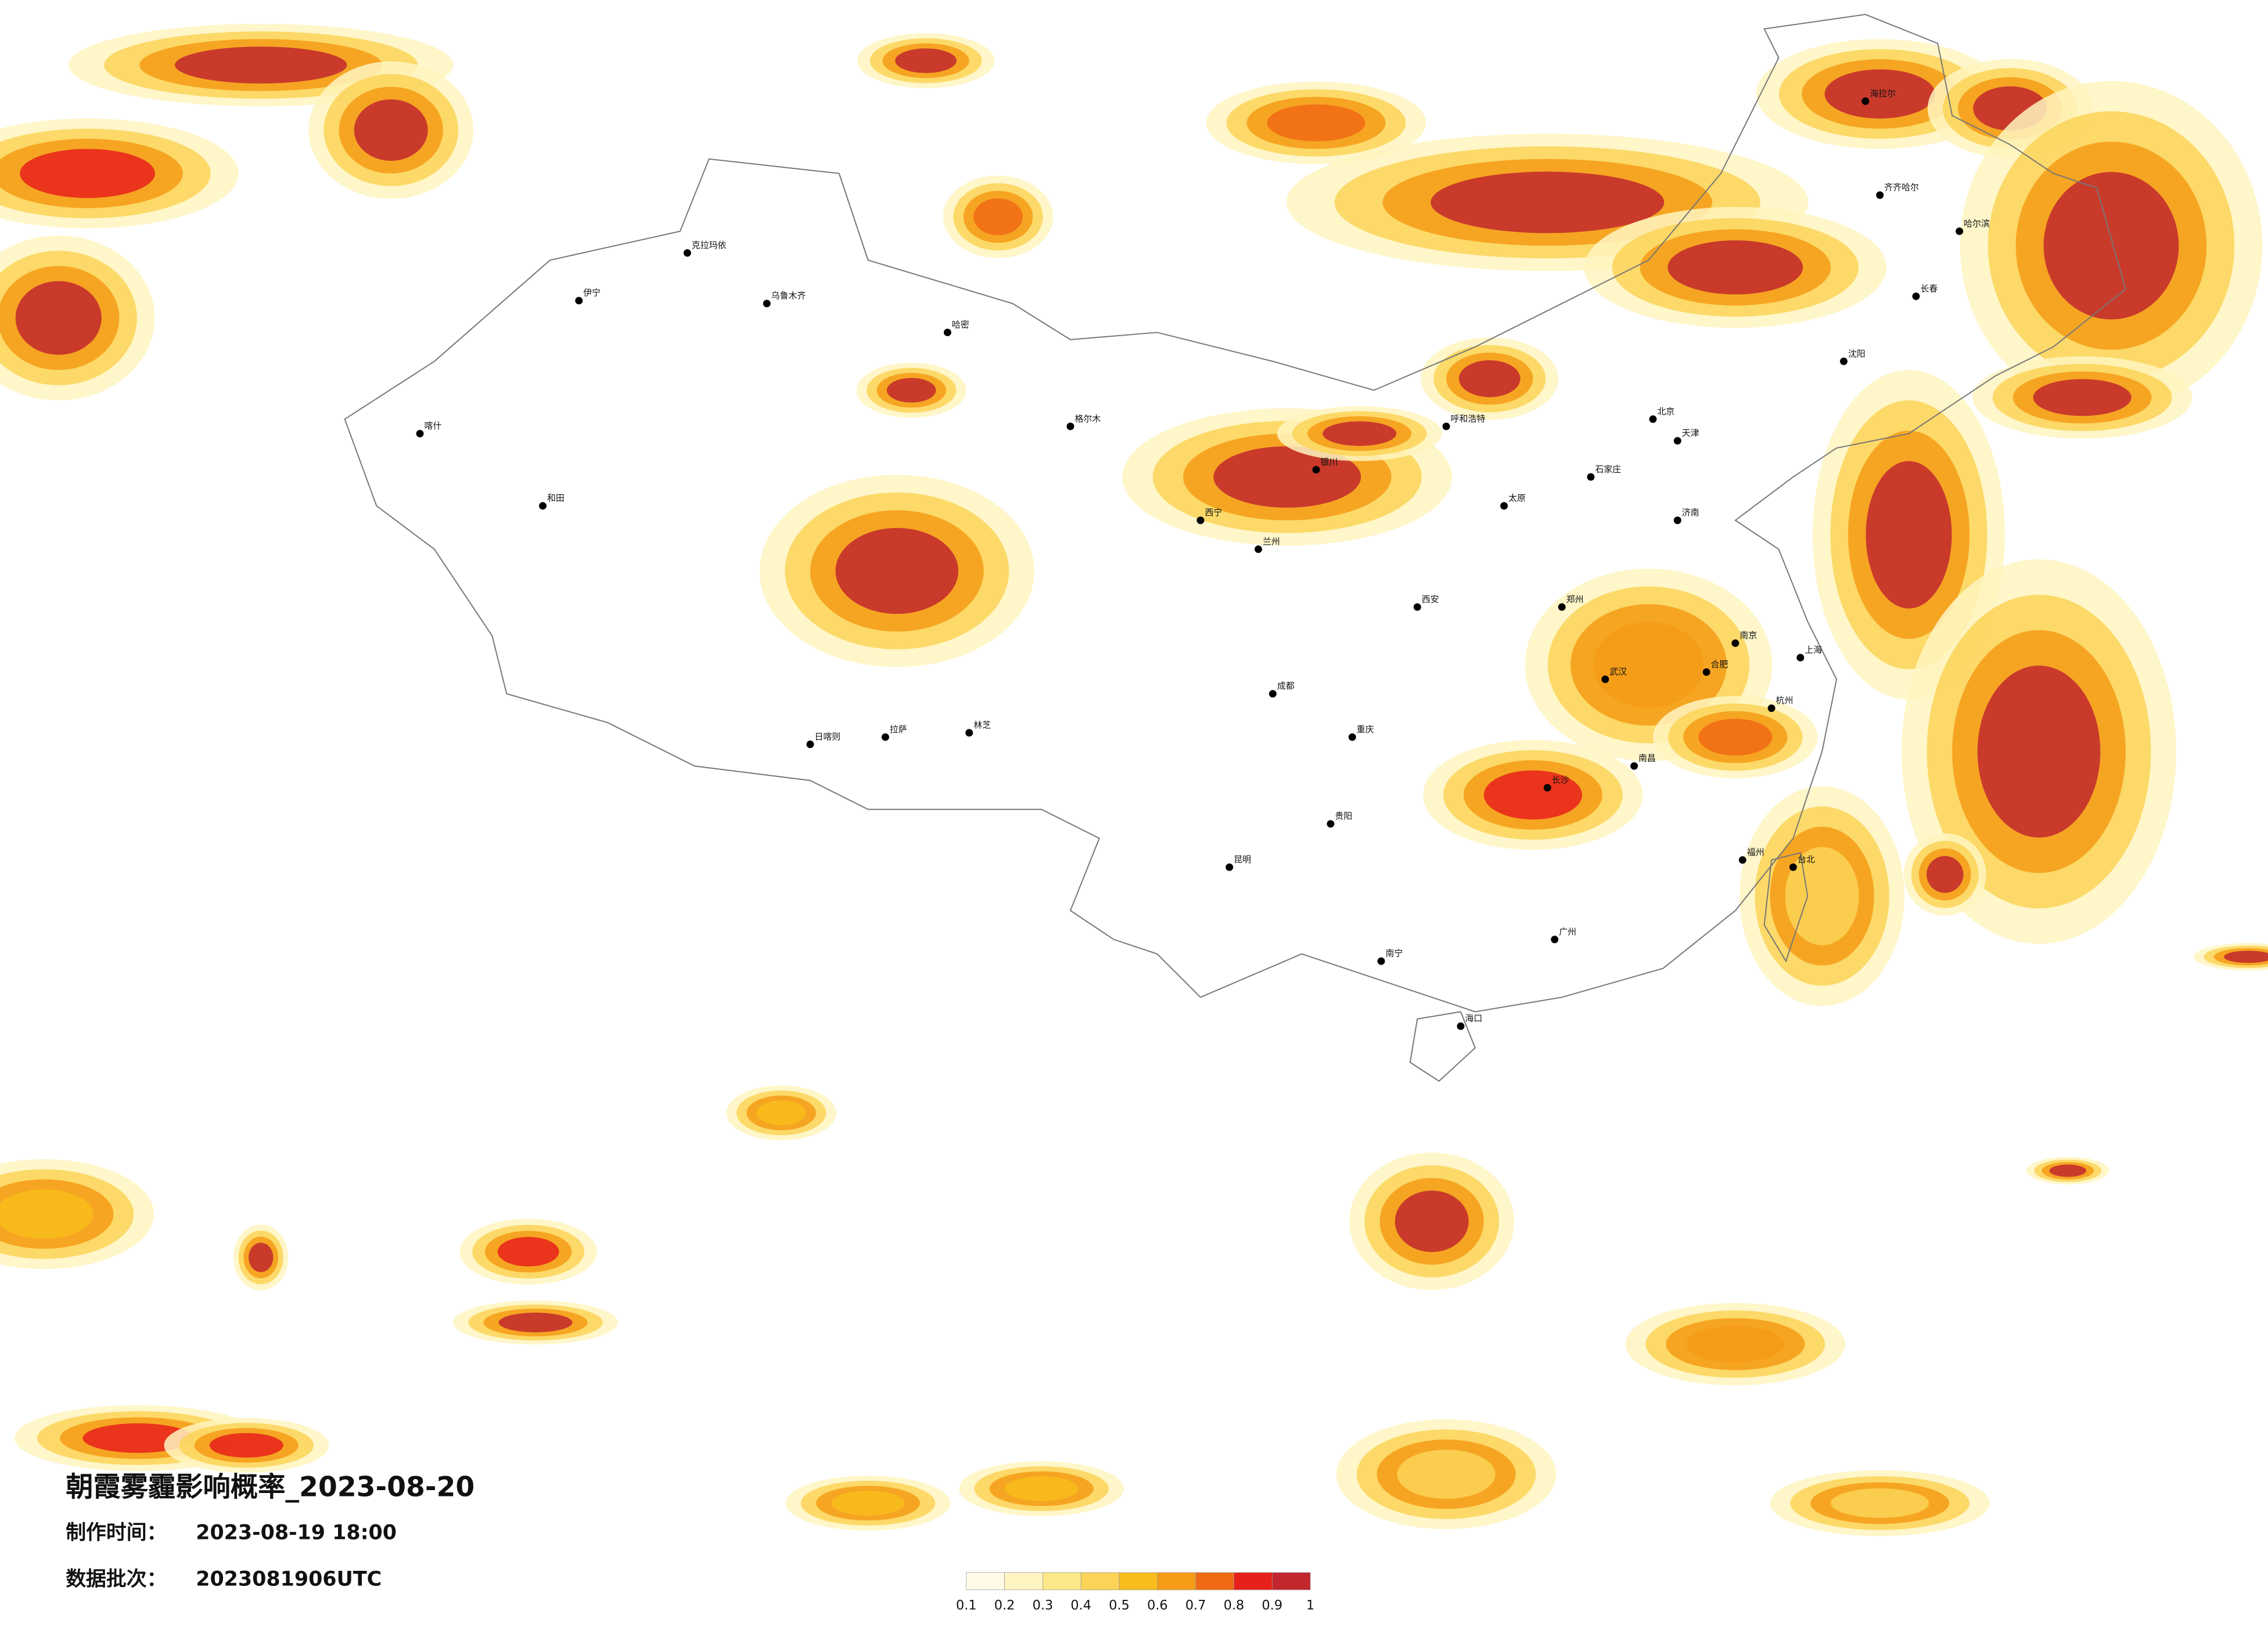  I want to click on legend-tick-label: 0.6, so click(1157, 1606).